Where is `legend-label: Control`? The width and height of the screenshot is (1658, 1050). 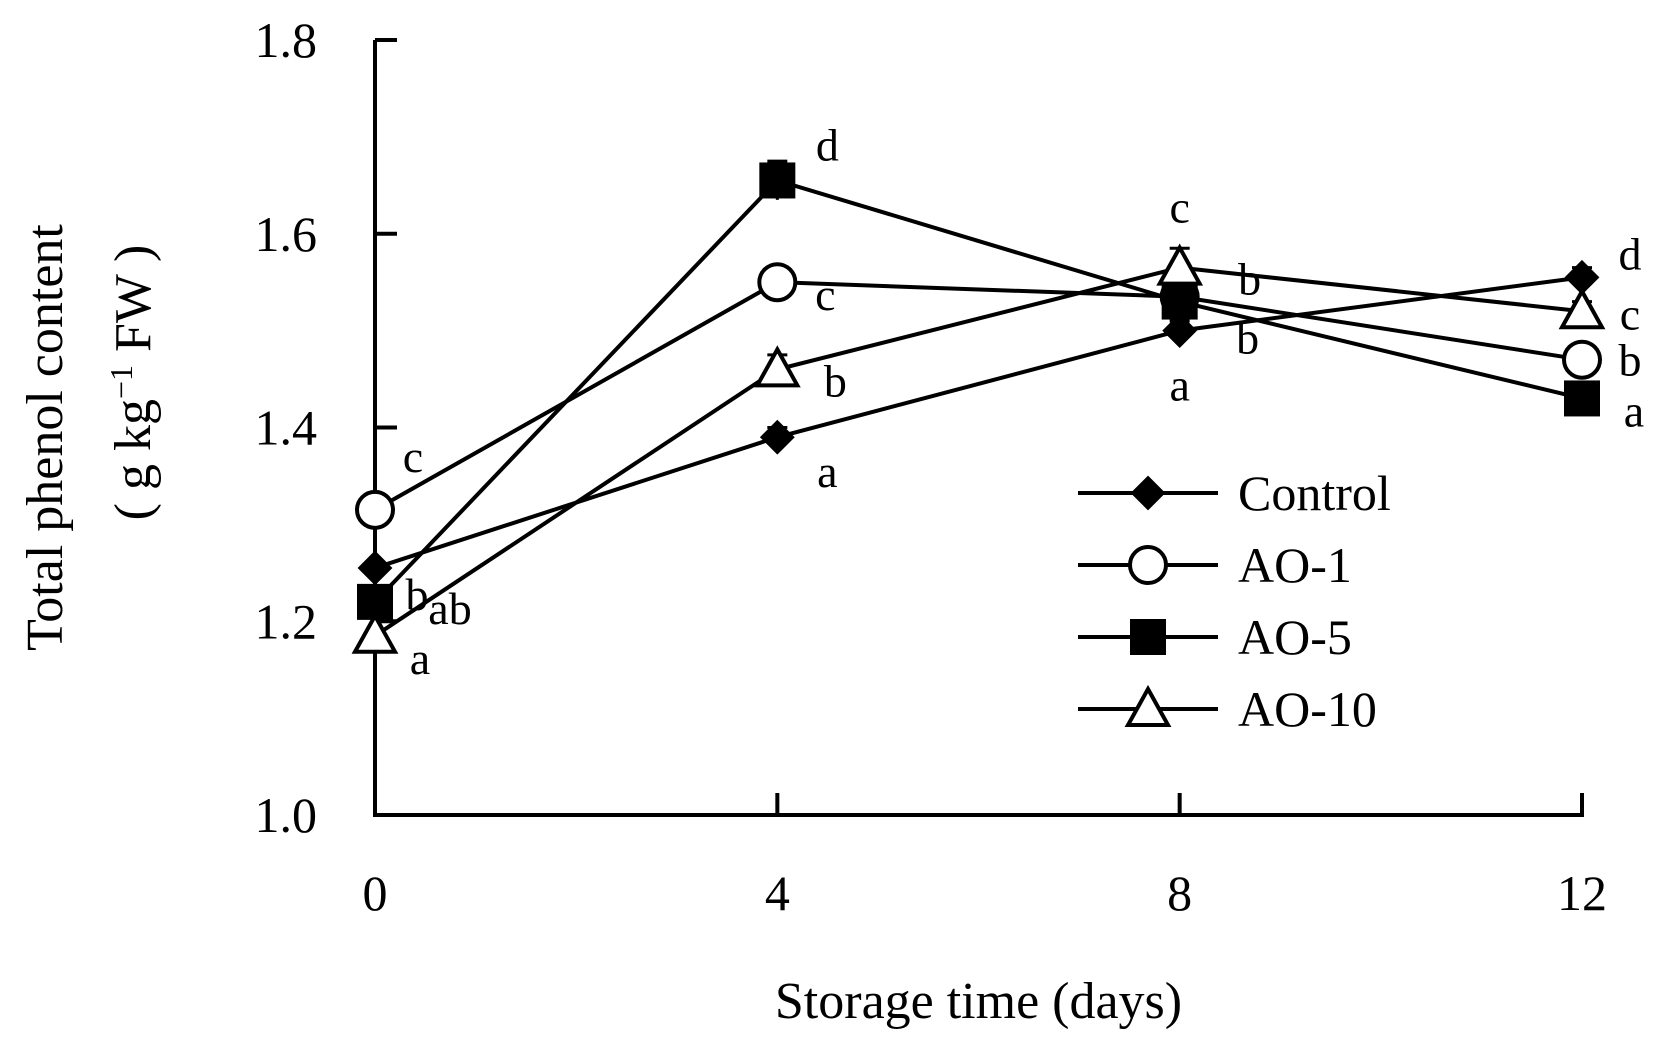
legend-label: Control is located at coordinates (1314, 493).